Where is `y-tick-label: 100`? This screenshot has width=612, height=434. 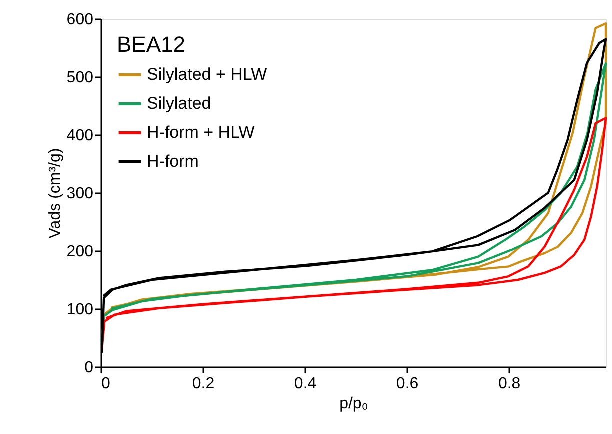
y-tick-label: 100 is located at coordinates (80, 310).